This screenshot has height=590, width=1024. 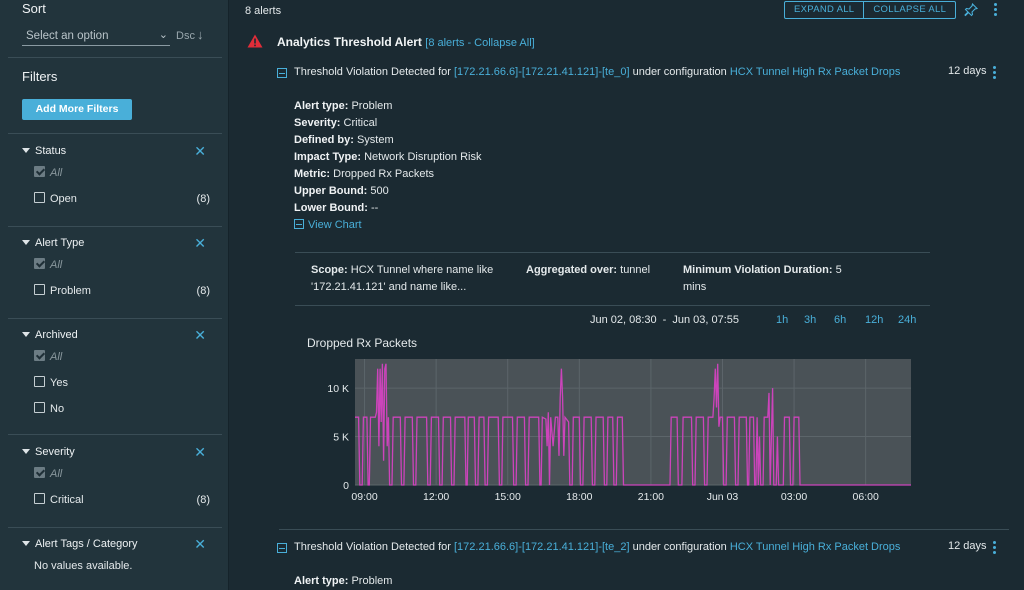 I want to click on detail-key: Defined by:, so click(x=324, y=140).